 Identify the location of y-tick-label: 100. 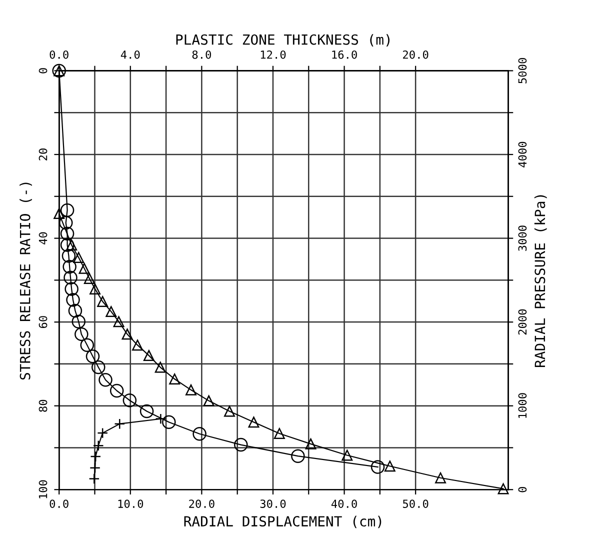
(43, 489).